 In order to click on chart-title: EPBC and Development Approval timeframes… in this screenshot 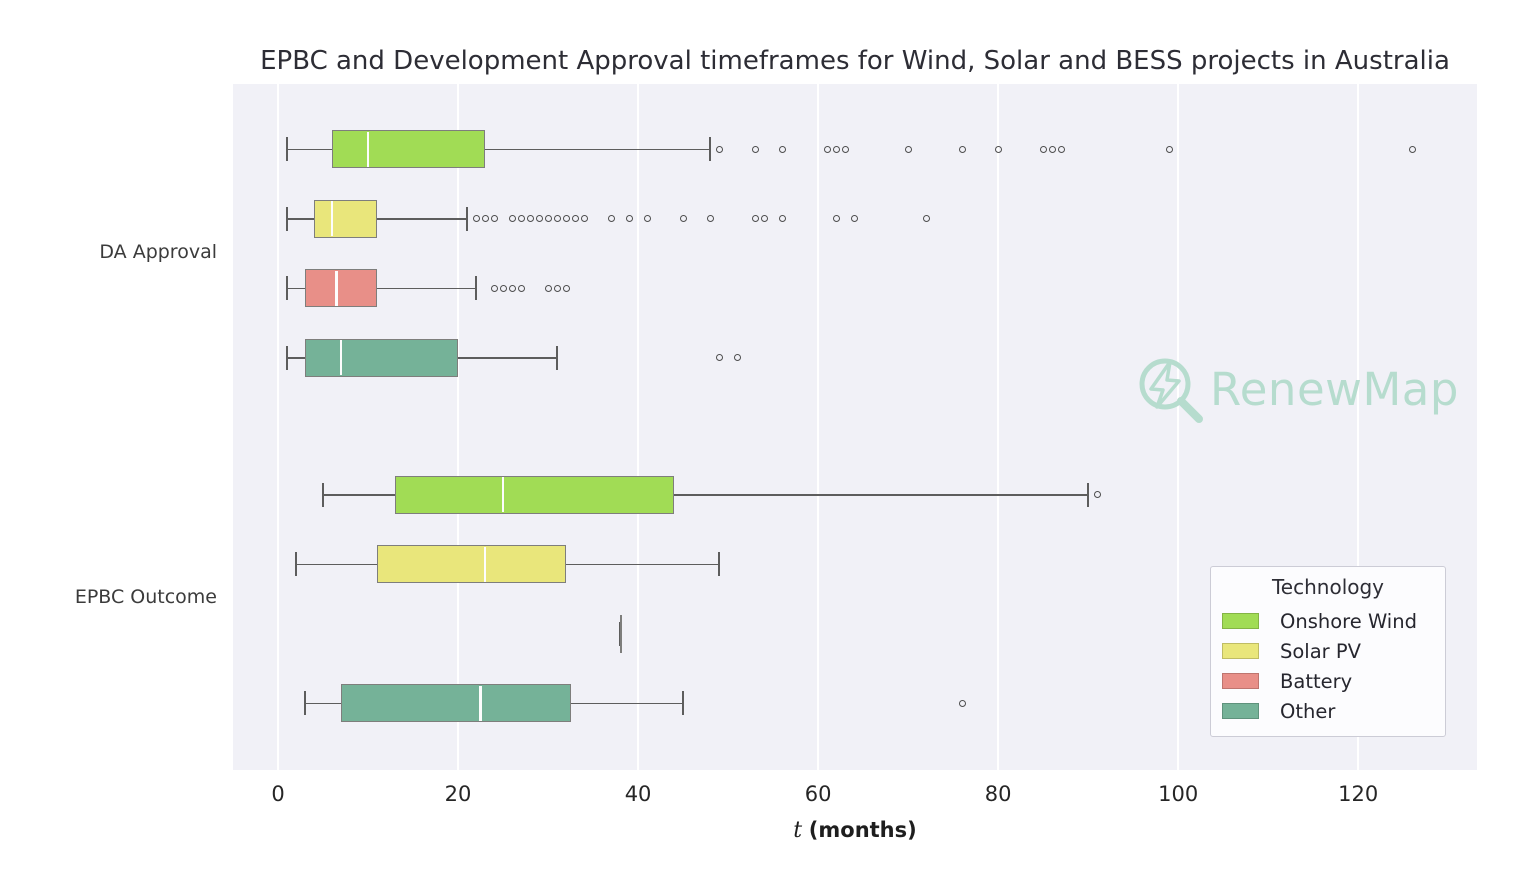, I will do `click(855, 61)`.